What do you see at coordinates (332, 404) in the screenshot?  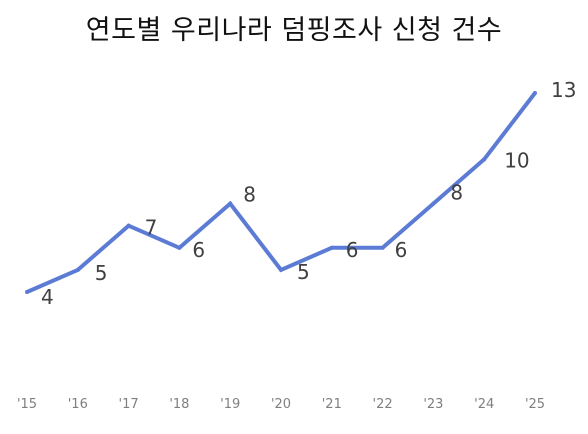 I see `x-tick-label: '21` at bounding box center [332, 404].